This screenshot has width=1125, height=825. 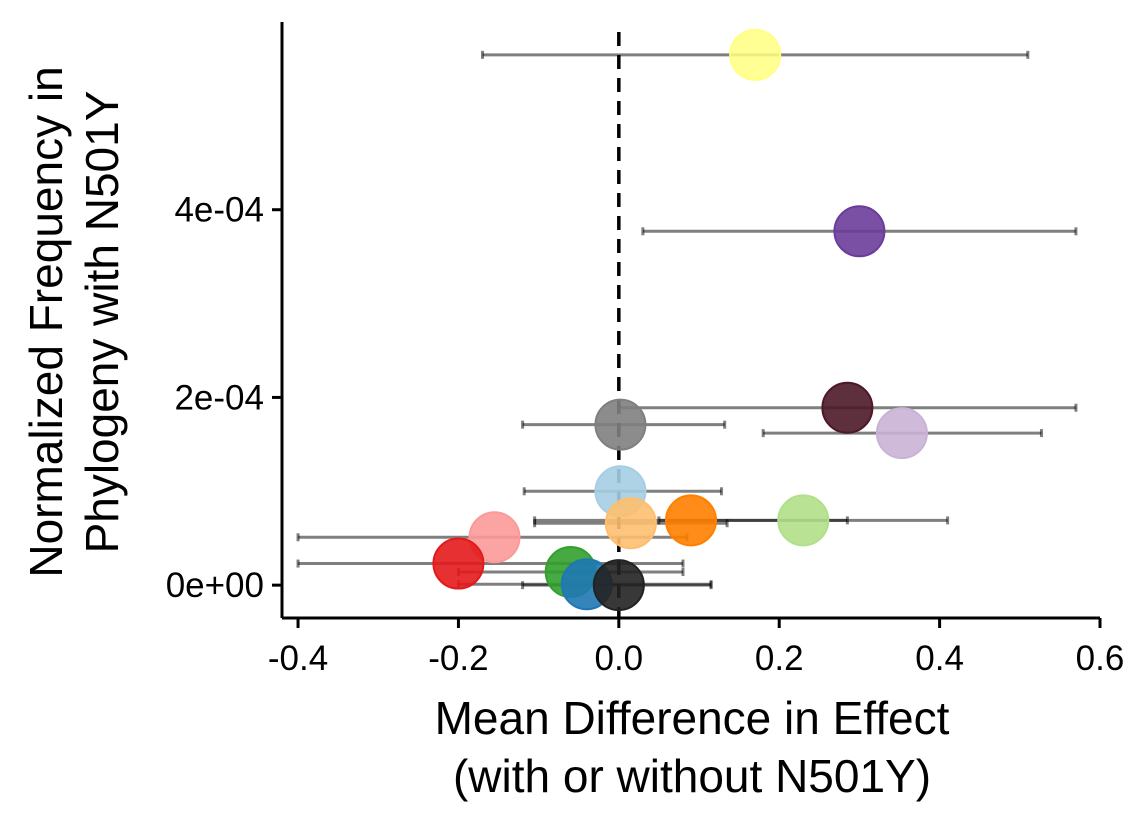 I want to click on x-tick-label: 0.2, so click(x=779, y=658).